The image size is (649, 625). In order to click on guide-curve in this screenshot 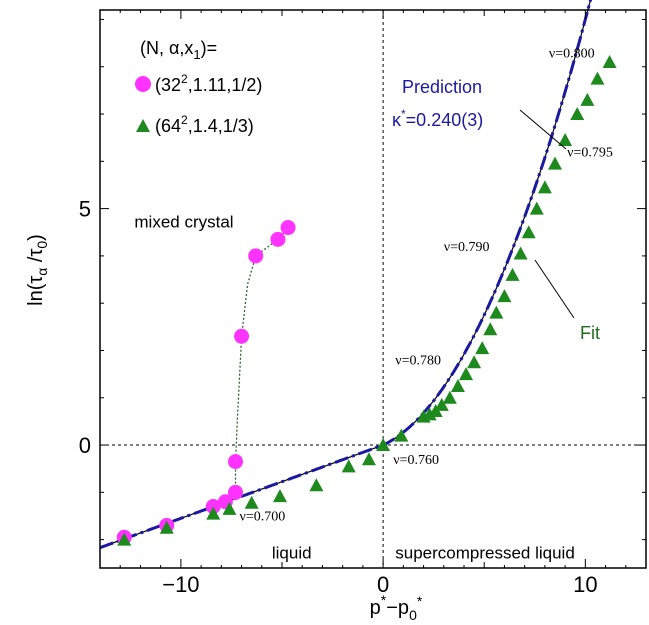, I will do `click(261, 357)`.